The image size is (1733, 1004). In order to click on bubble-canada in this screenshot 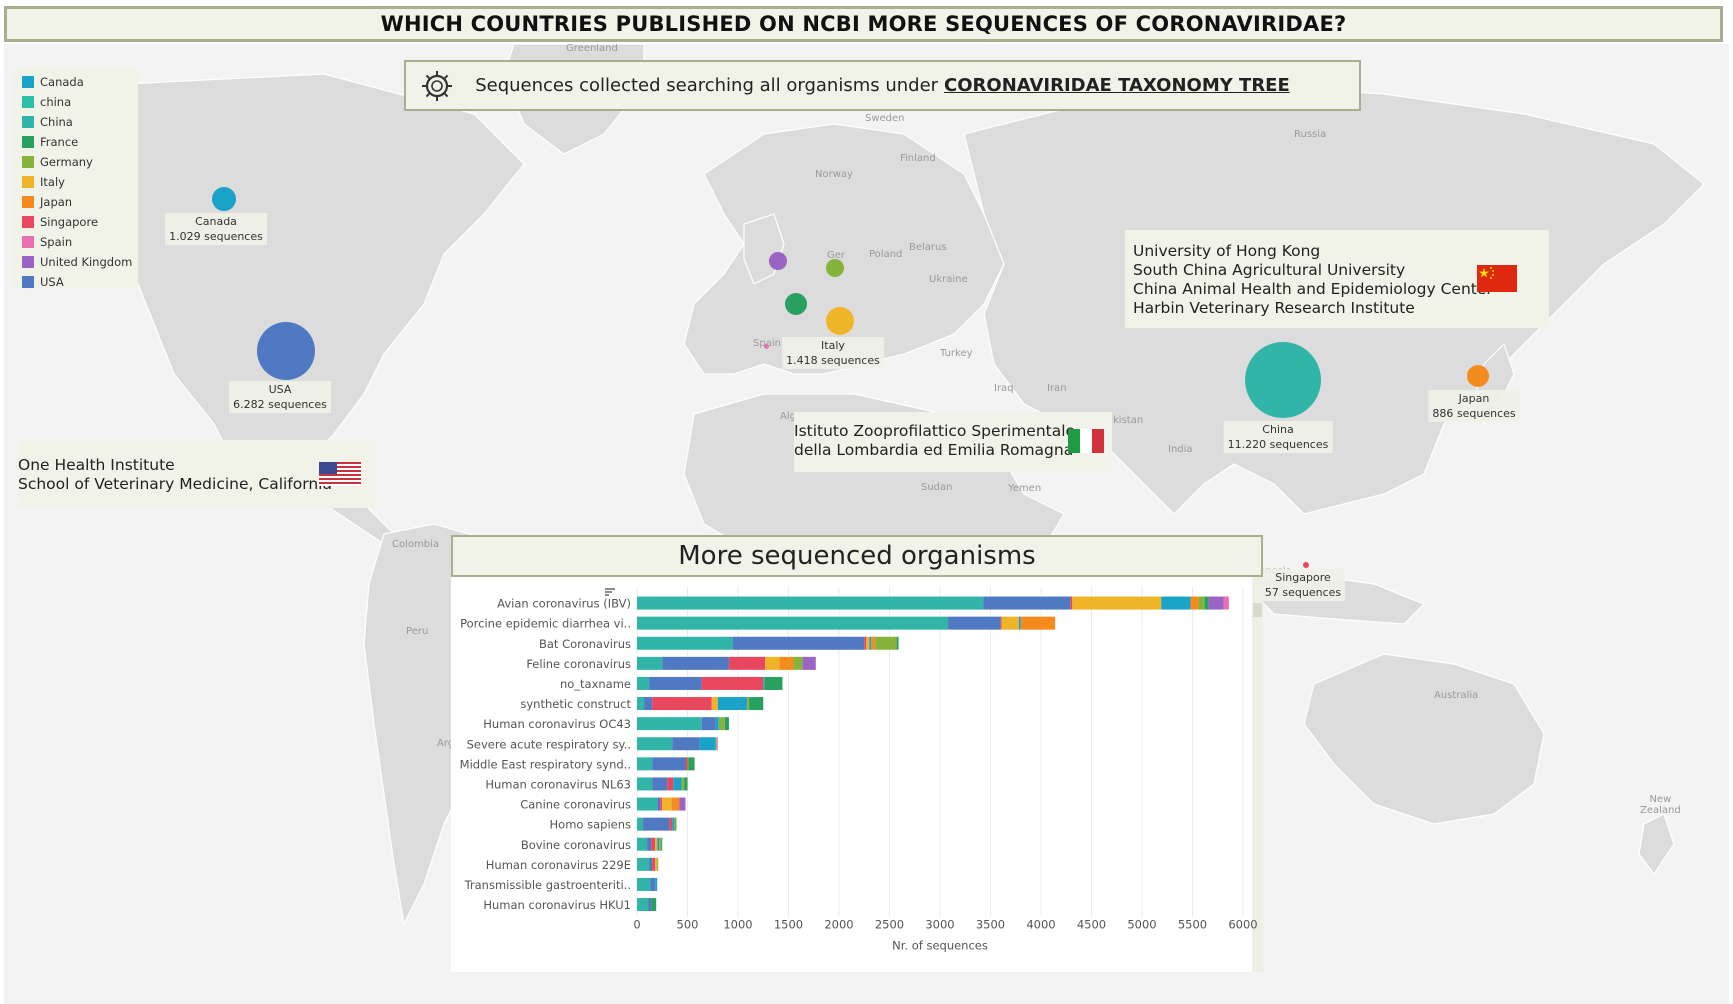, I will do `click(224, 199)`.